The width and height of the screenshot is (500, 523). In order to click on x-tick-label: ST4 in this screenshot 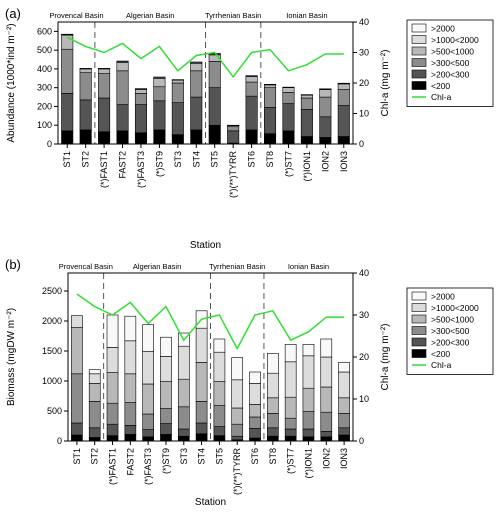, I will do `click(196, 159)`.